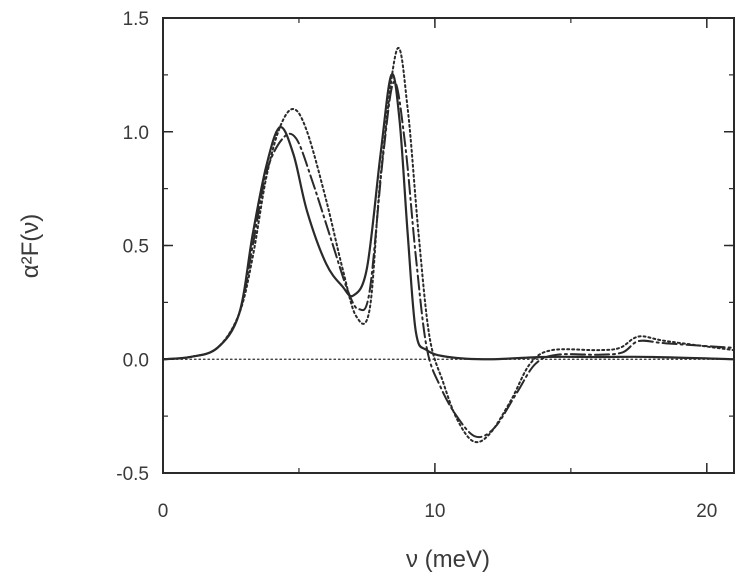 The width and height of the screenshot is (747, 578). Describe the element at coordinates (136, 360) in the screenshot. I see `y-tick-label: 0.0` at that location.